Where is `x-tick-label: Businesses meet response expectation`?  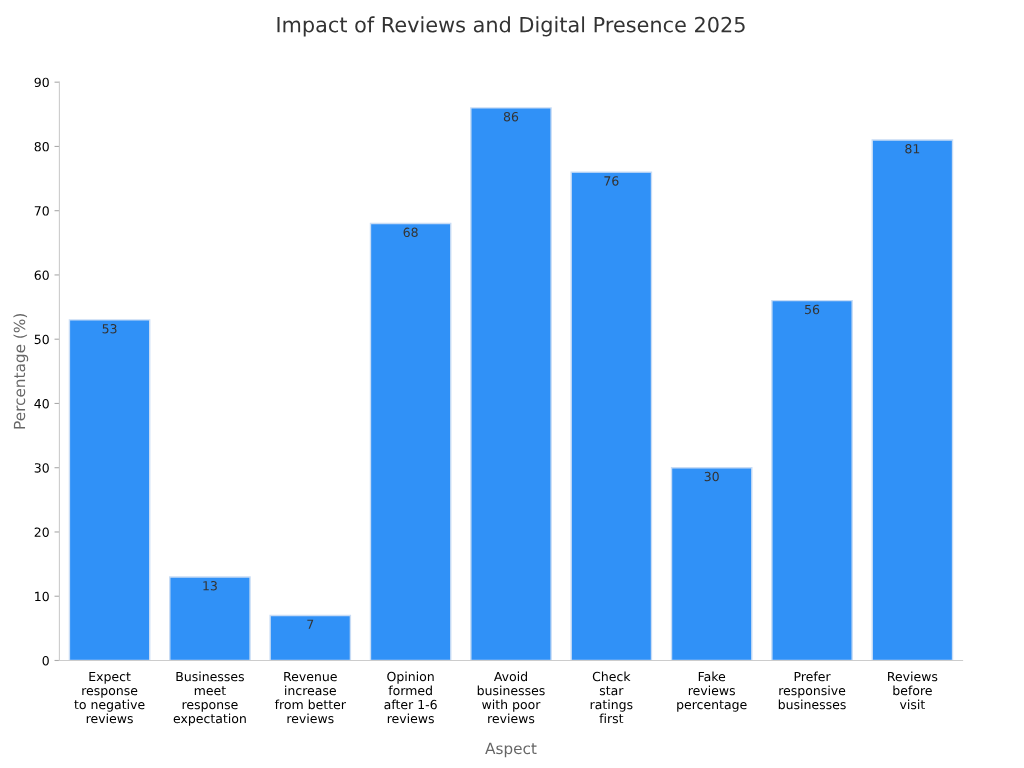
x-tick-label: Businesses meet response expectation is located at coordinates (209, 698).